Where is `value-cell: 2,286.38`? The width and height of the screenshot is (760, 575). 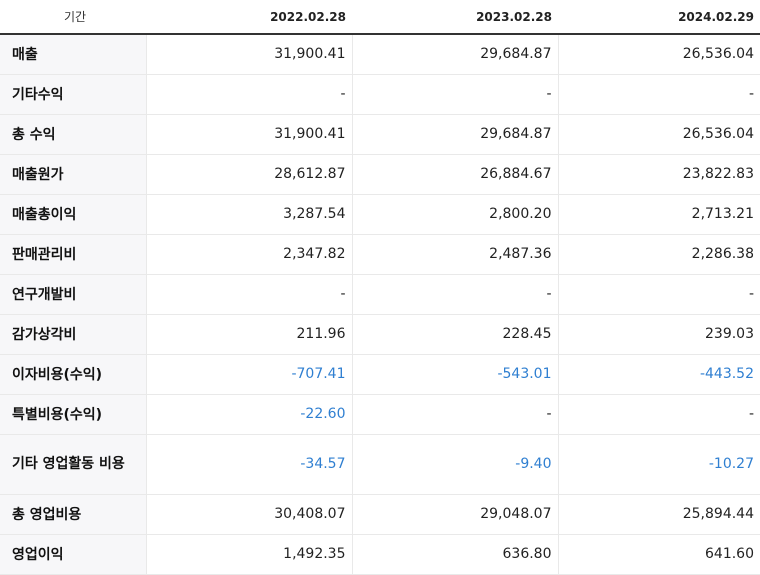
value-cell: 2,286.38 is located at coordinates (659, 254).